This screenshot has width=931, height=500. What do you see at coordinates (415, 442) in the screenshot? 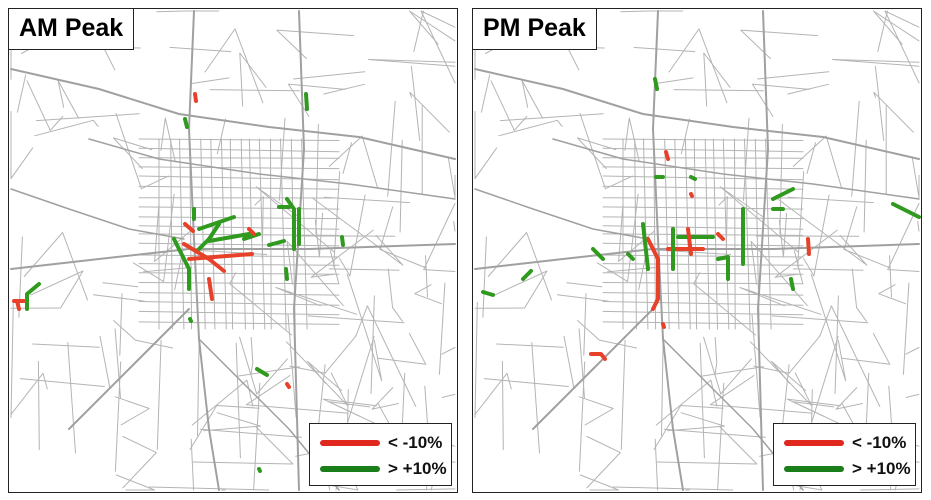
I see `legend-label: < -10%` at bounding box center [415, 442].